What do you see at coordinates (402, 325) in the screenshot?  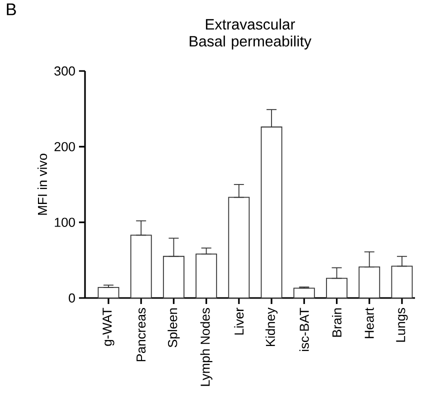 I see `x-tick-label: Lungs` at bounding box center [402, 325].